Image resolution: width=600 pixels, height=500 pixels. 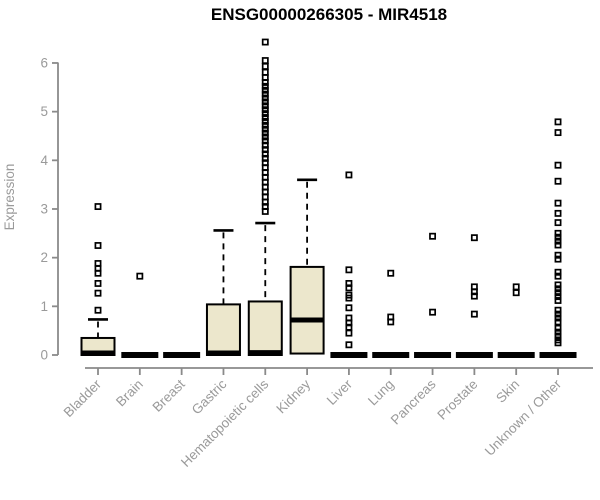 What do you see at coordinates (44, 111) in the screenshot?
I see `y-tick-label: 5` at bounding box center [44, 111].